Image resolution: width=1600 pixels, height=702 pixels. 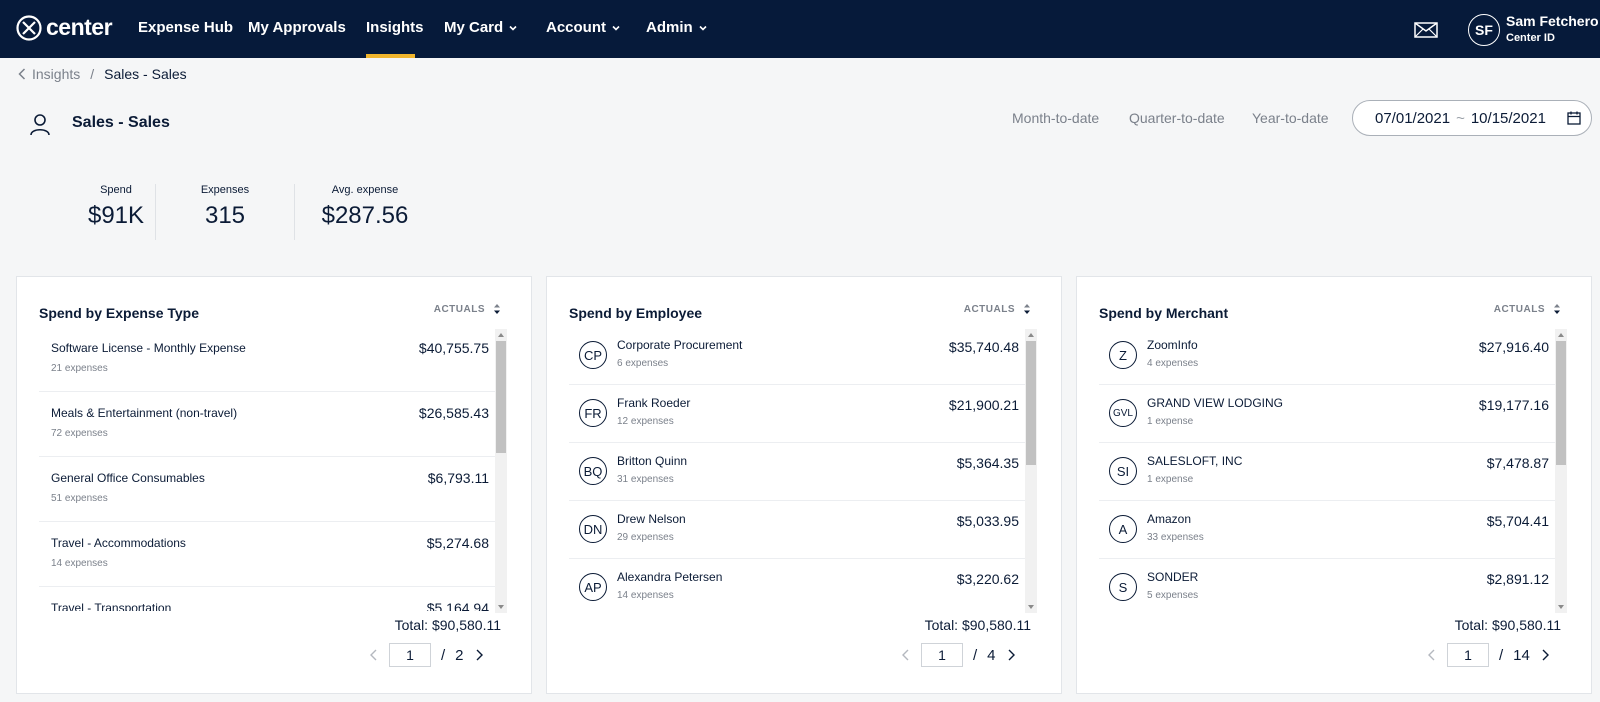 I want to click on nav-my-card: My Card, so click(x=480, y=27).